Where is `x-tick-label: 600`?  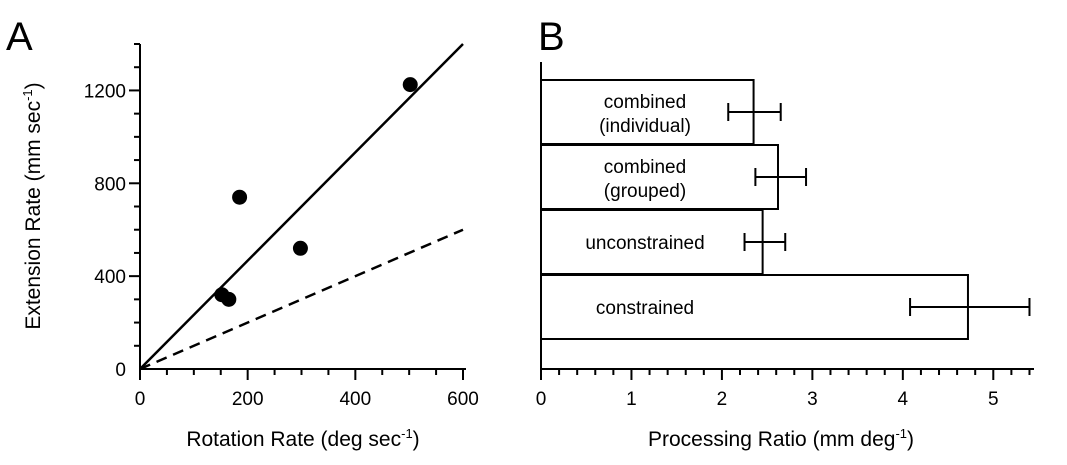 x-tick-label: 600 is located at coordinates (463, 399).